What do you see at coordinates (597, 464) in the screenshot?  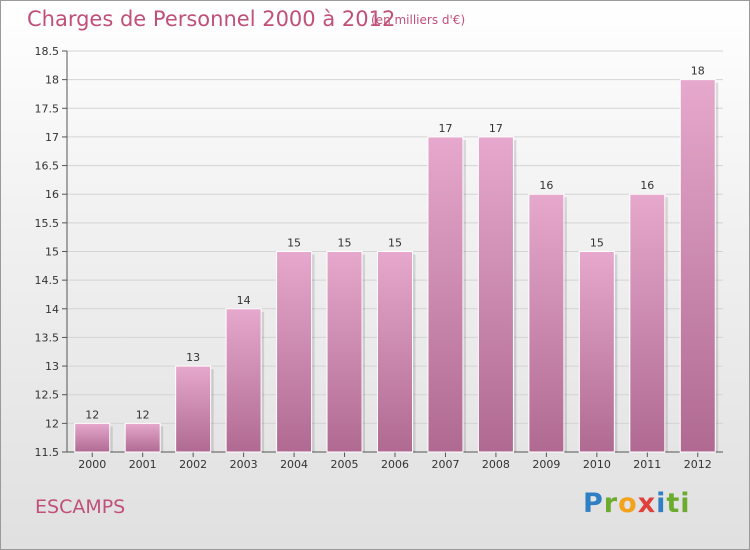 I see `x-tick-label: 2010` at bounding box center [597, 464].